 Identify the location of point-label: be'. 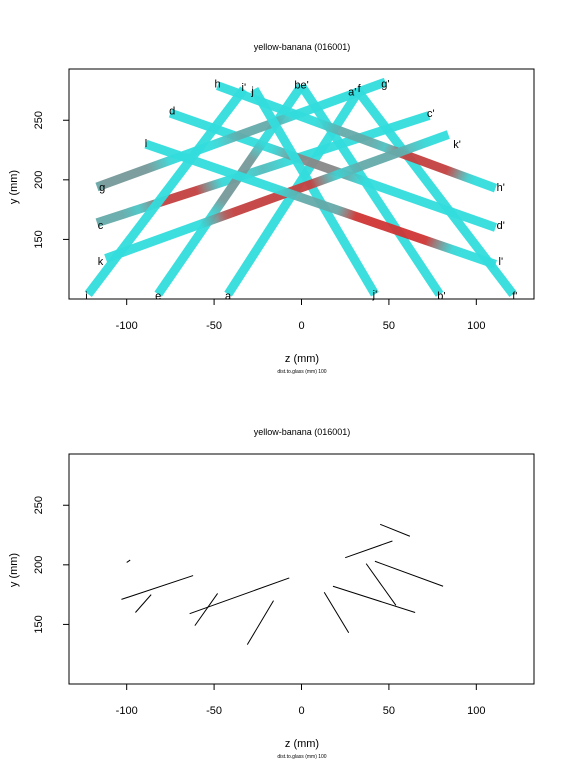
(301, 85).